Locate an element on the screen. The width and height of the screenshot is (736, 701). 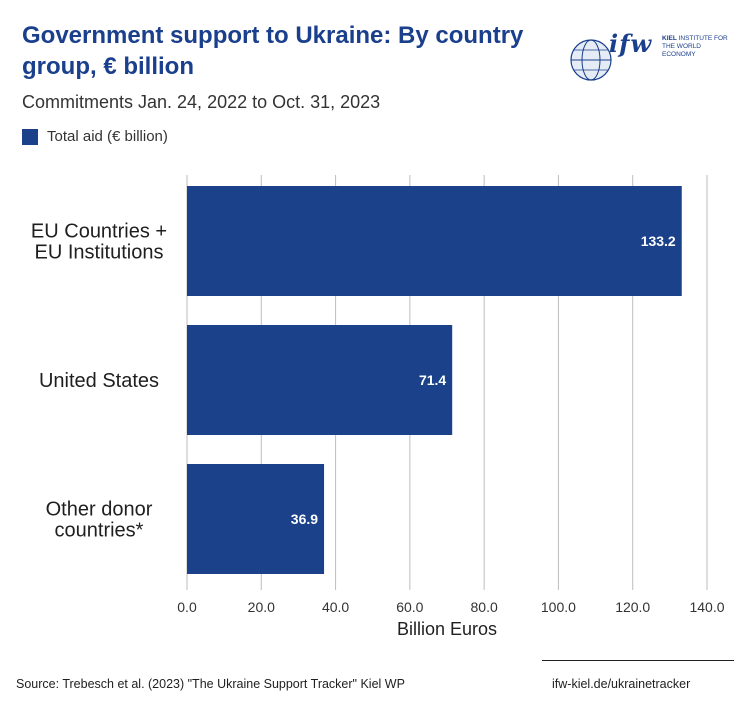
bar-value-label: 71.4 is located at coordinates (432, 380).